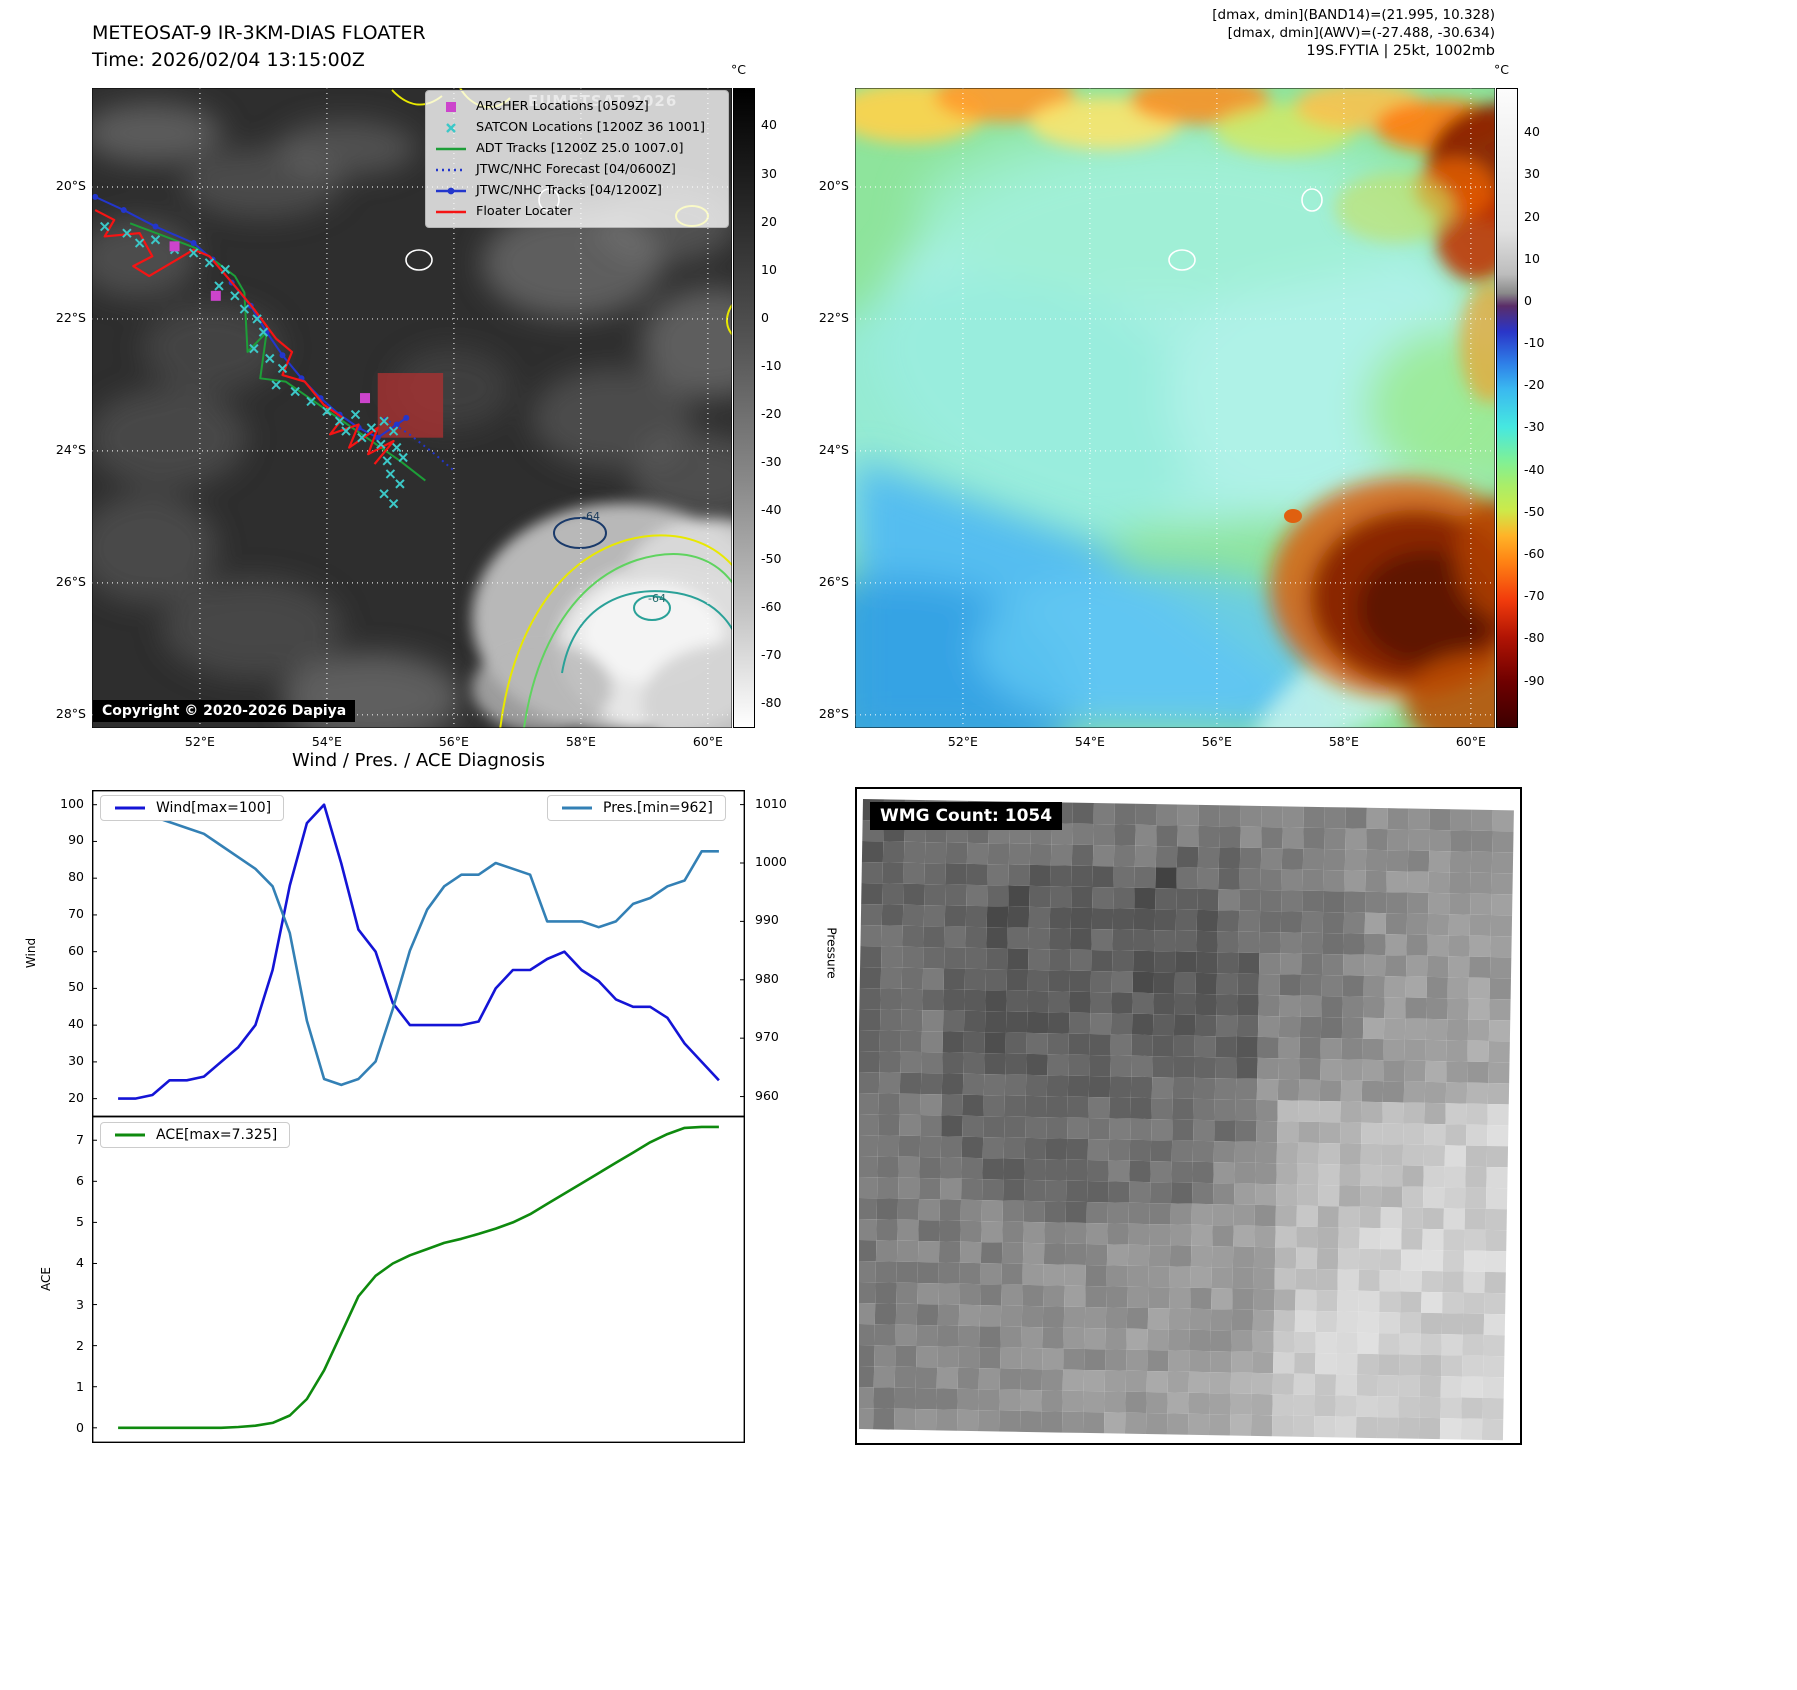  Describe the element at coordinates (1361, 33) in the screenshot. I see `awv-stats: [dmax, dmin](AWV)=(-27.488, -30.634)` at that location.